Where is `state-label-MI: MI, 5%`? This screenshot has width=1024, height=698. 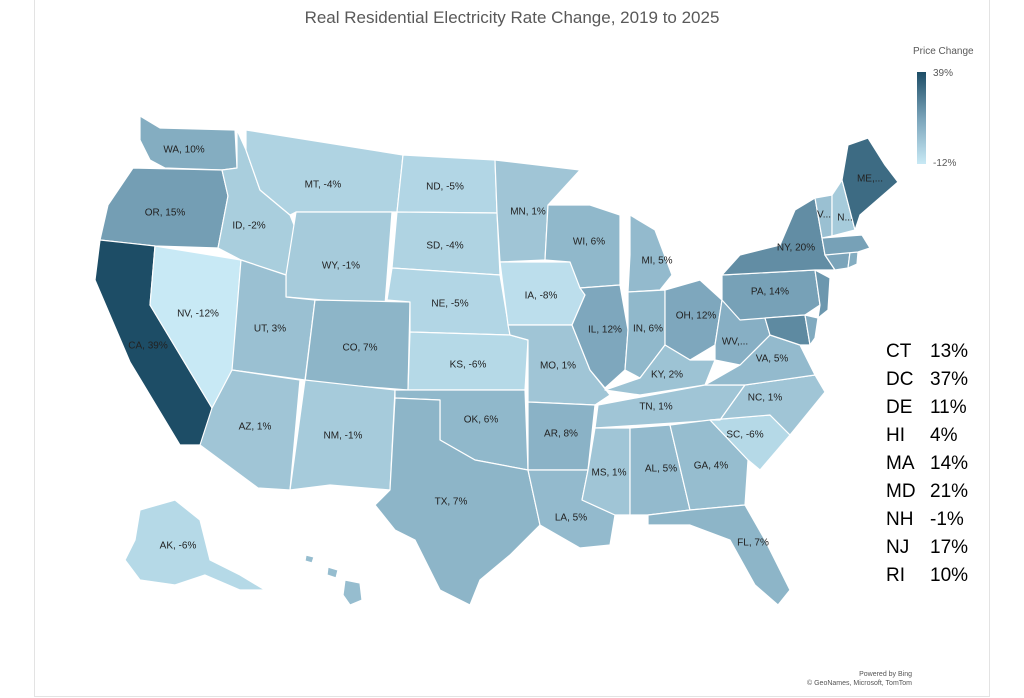
state-label-MI: MI, 5% is located at coordinates (656, 261).